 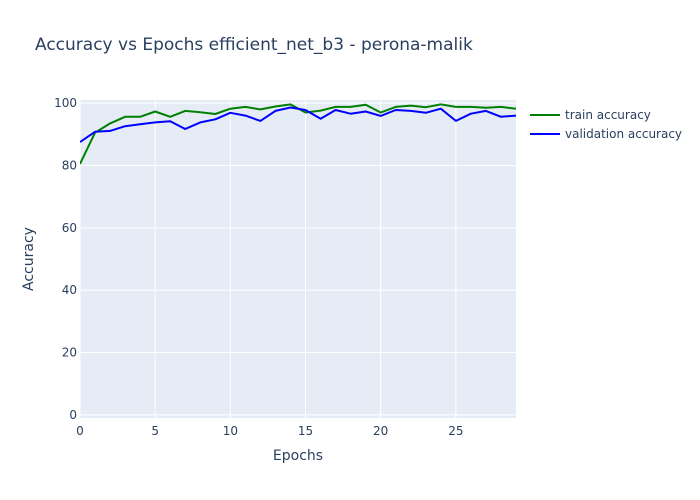 What do you see at coordinates (29, 259) in the screenshot?
I see `y-axis-title: Accuracy` at bounding box center [29, 259].